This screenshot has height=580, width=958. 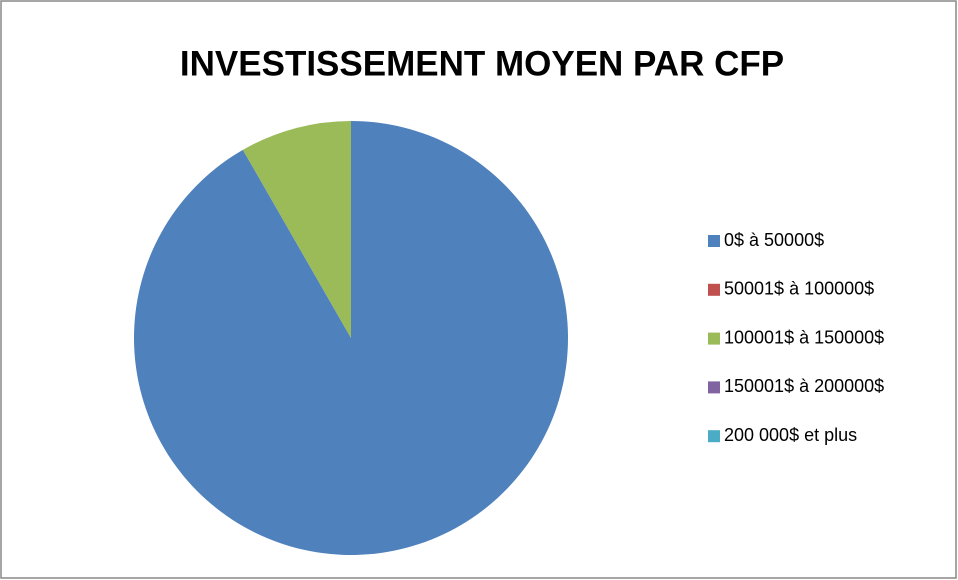 I want to click on pie-slice, so click(x=296, y=229).